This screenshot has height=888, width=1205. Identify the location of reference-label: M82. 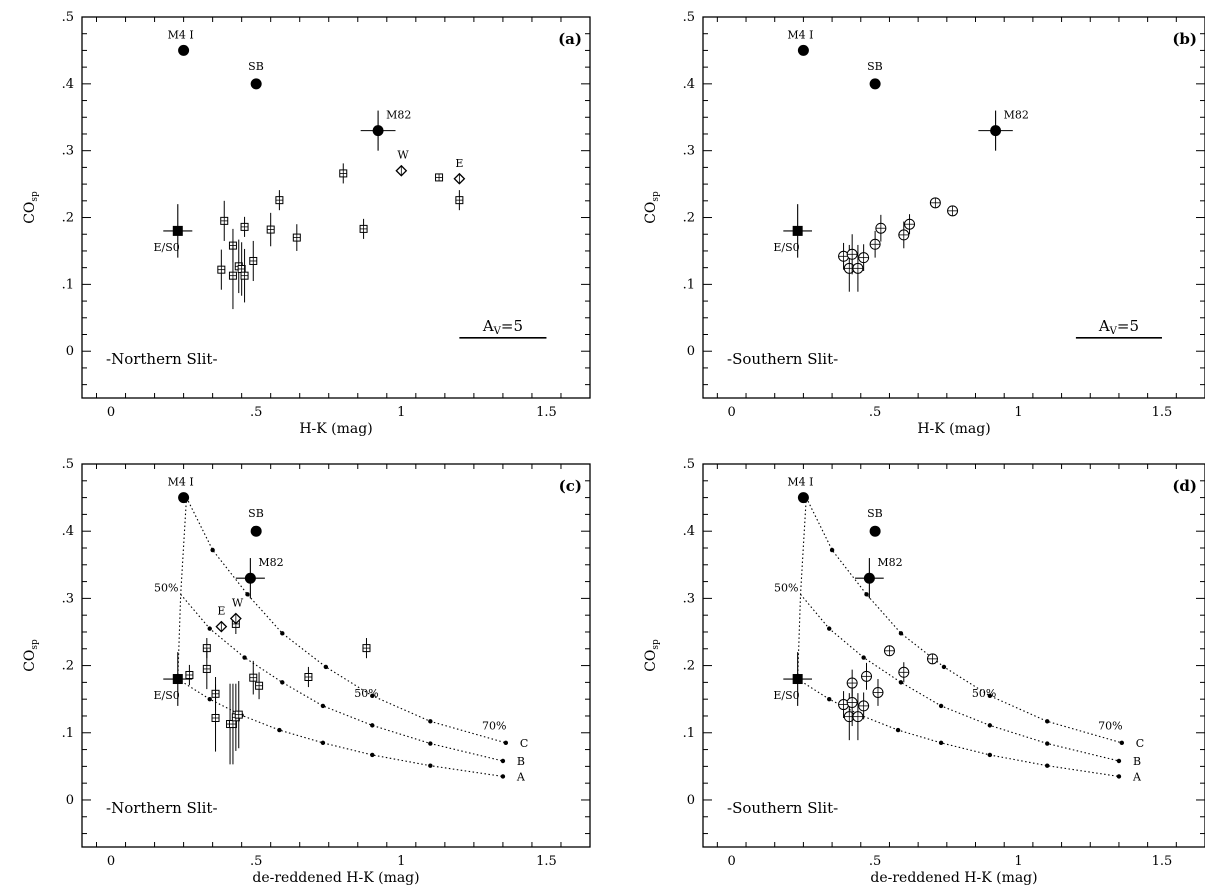
(270, 562).